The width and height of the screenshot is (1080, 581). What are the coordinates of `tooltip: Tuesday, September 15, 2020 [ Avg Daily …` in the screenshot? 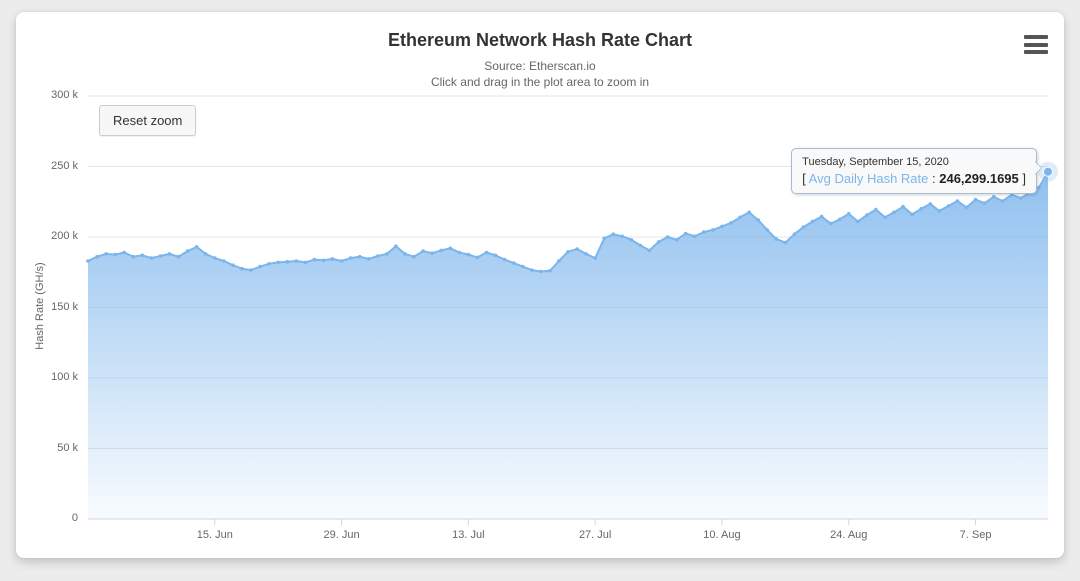 It's located at (916, 171).